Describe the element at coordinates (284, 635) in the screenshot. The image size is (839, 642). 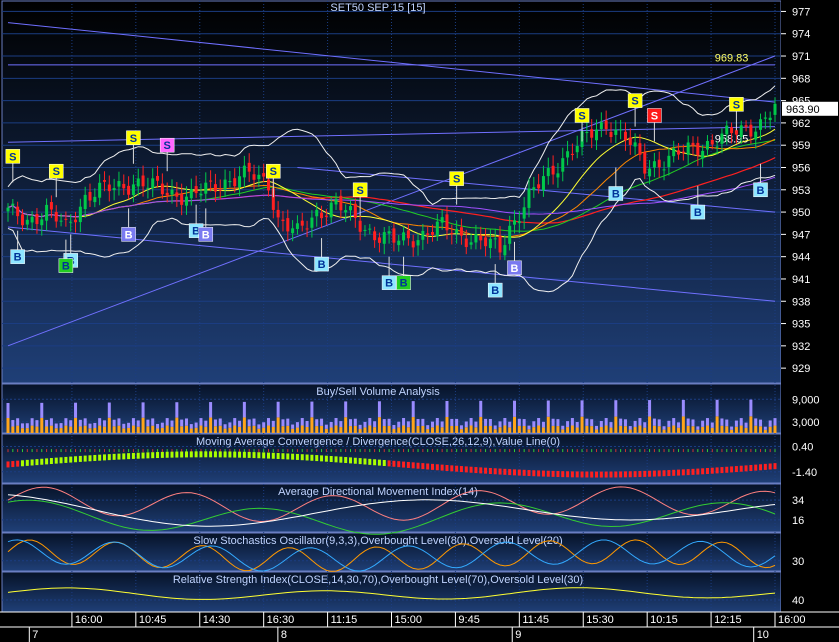
I see `date-tick-label: 8` at that location.